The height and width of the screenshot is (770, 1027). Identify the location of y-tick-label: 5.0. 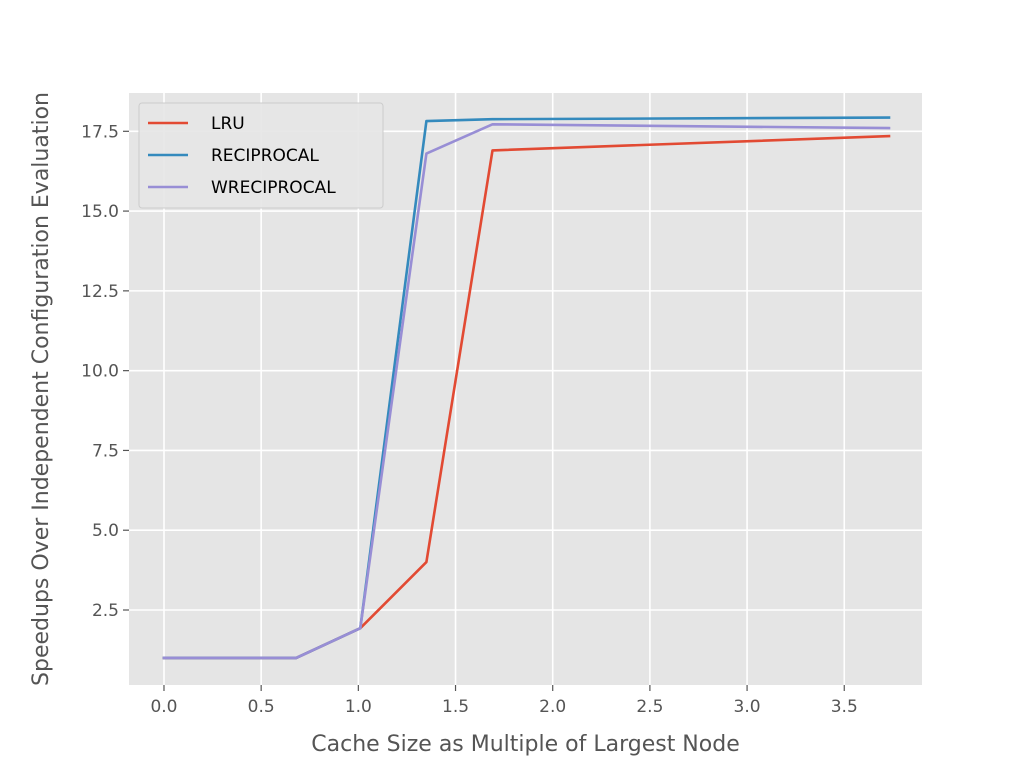
(105, 531).